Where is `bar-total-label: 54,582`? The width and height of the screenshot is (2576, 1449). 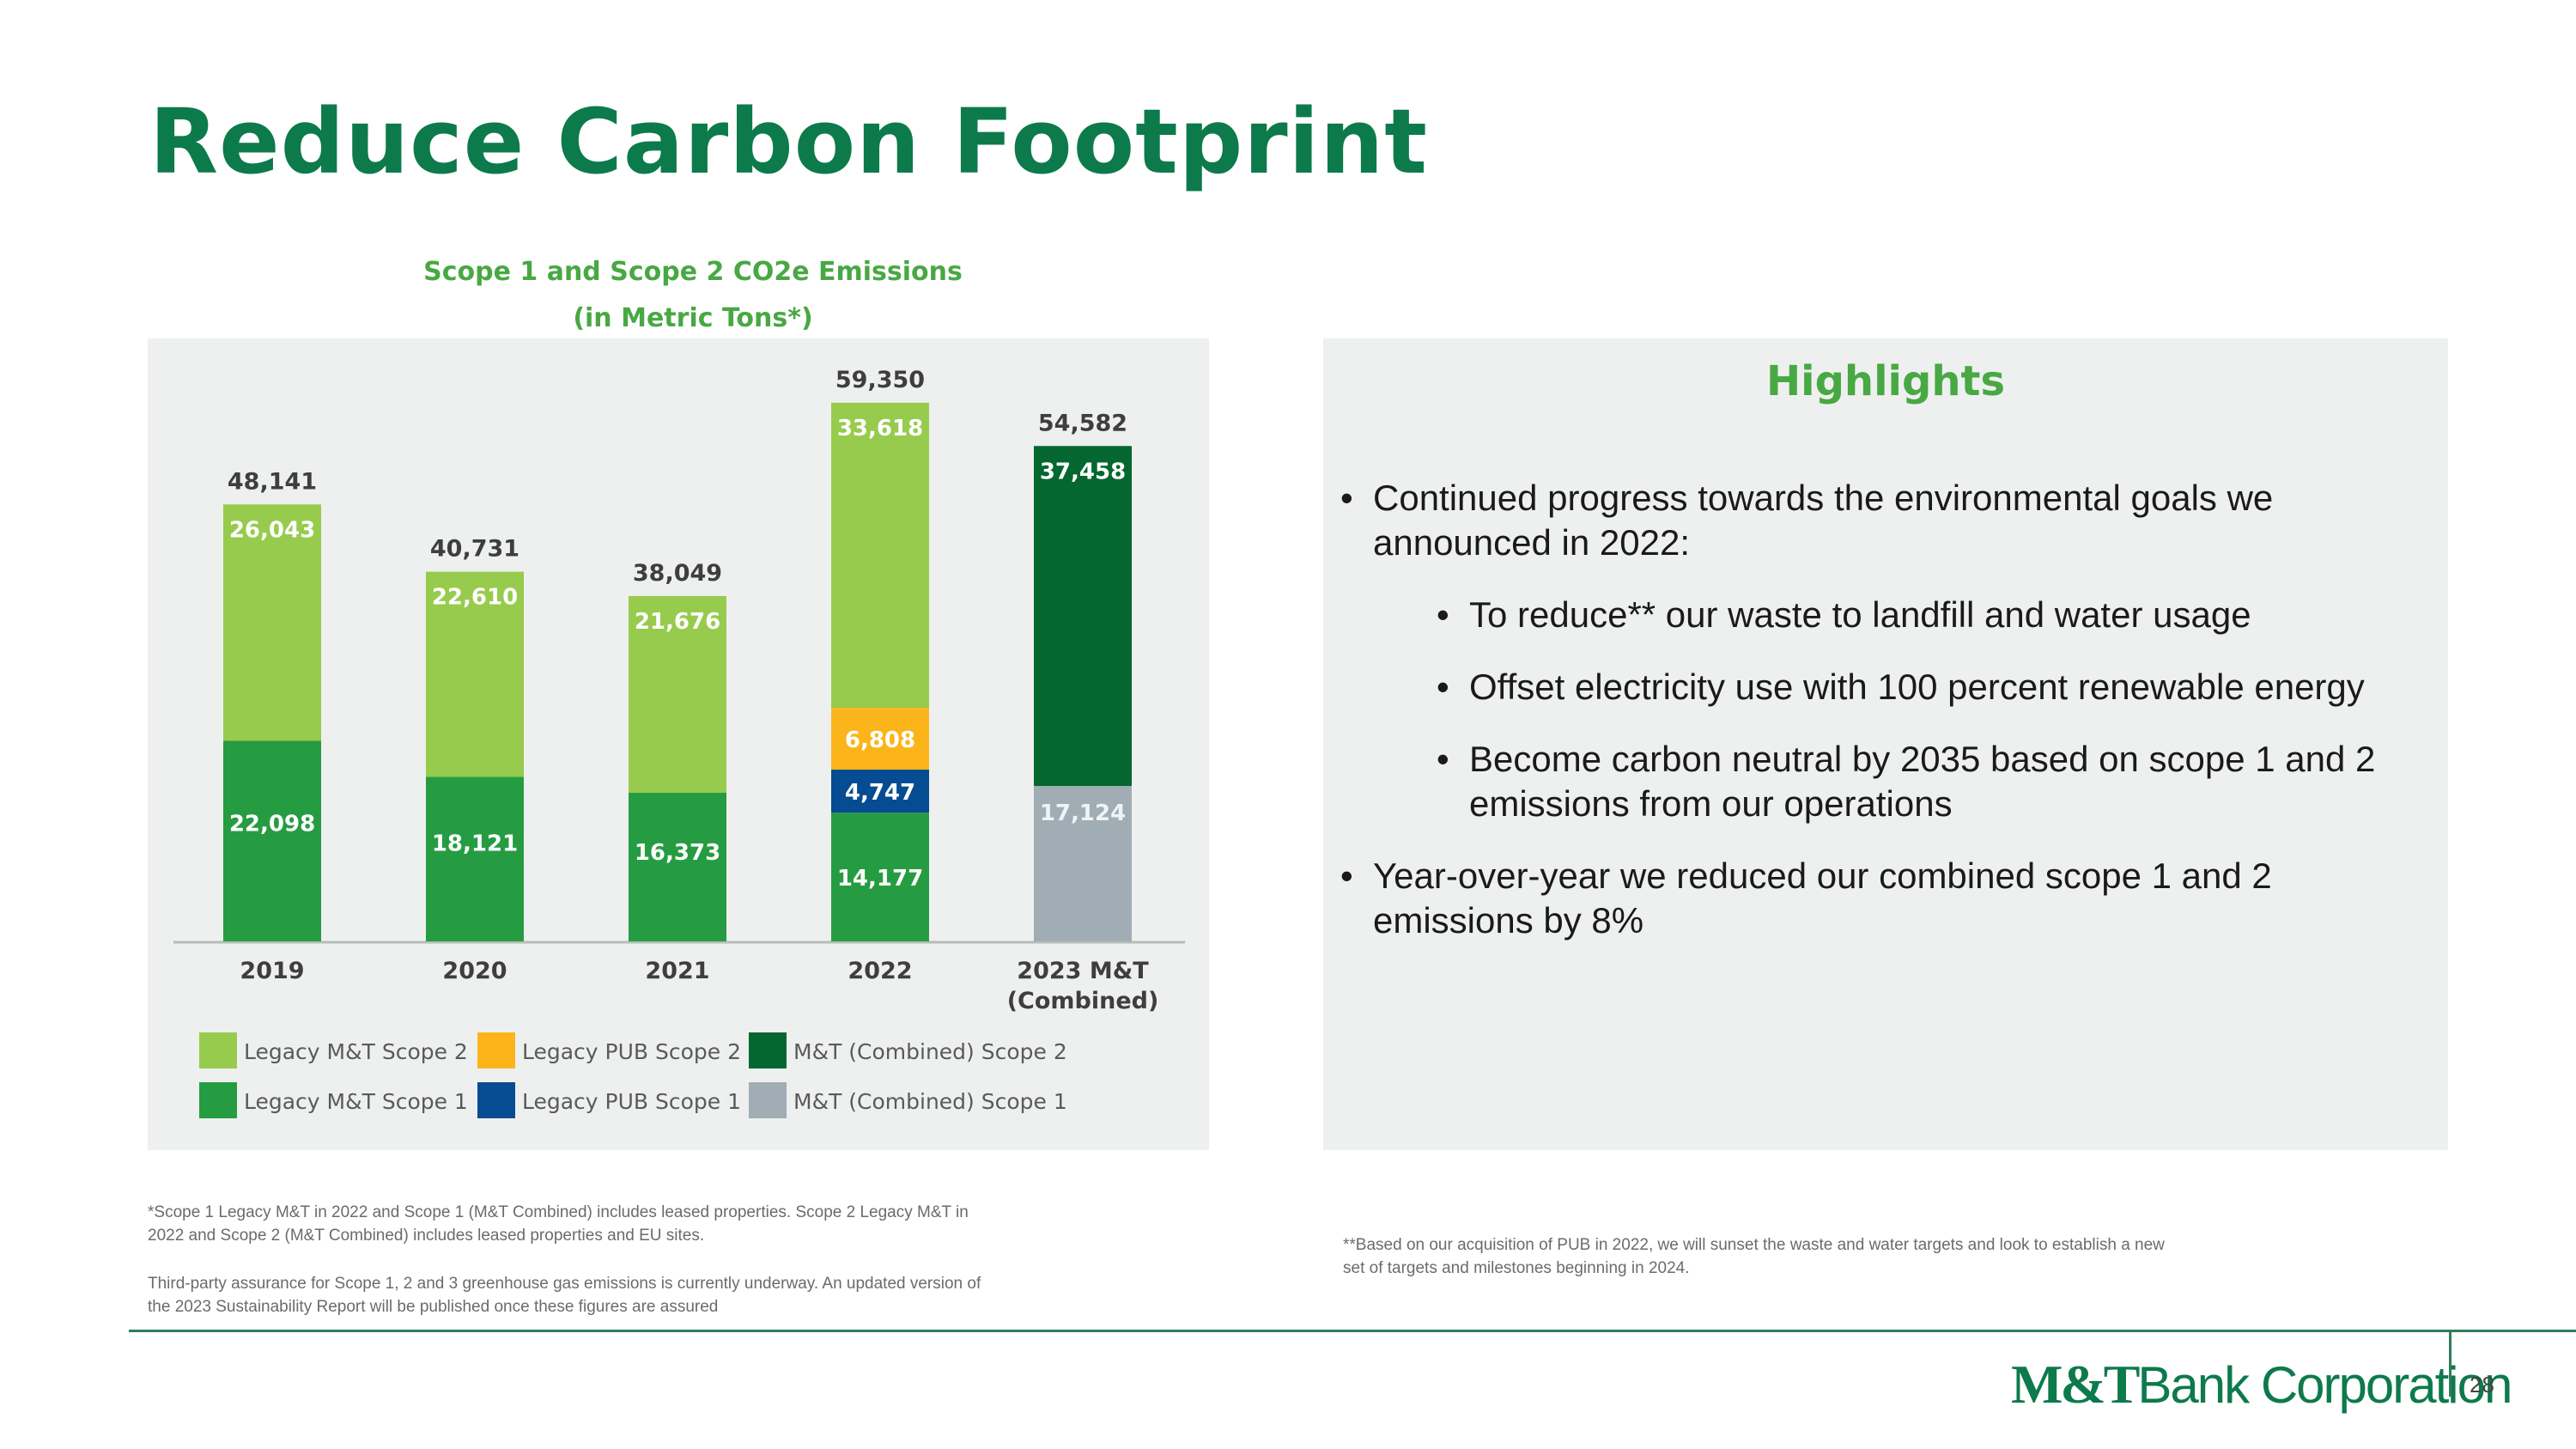
bar-total-label: 54,582 is located at coordinates (1082, 423).